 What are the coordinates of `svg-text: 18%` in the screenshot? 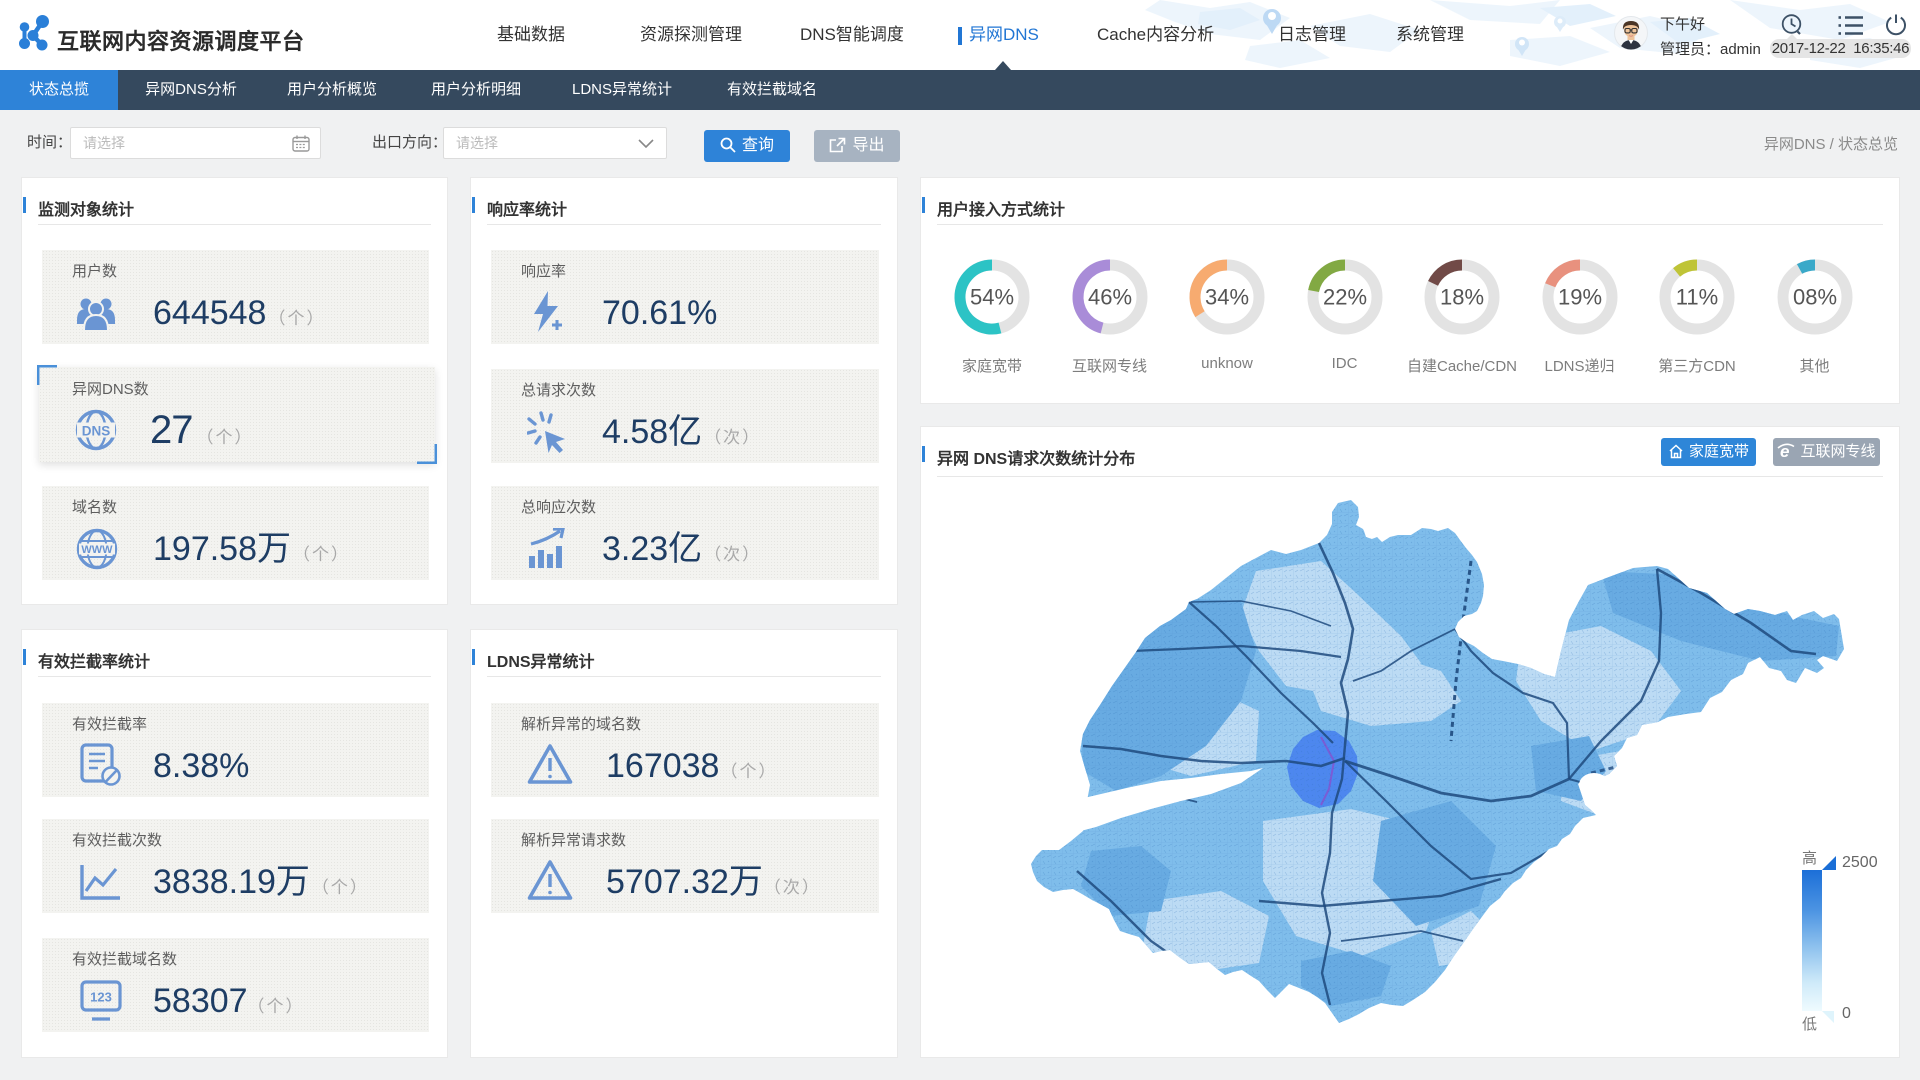 It's located at (1462, 297).